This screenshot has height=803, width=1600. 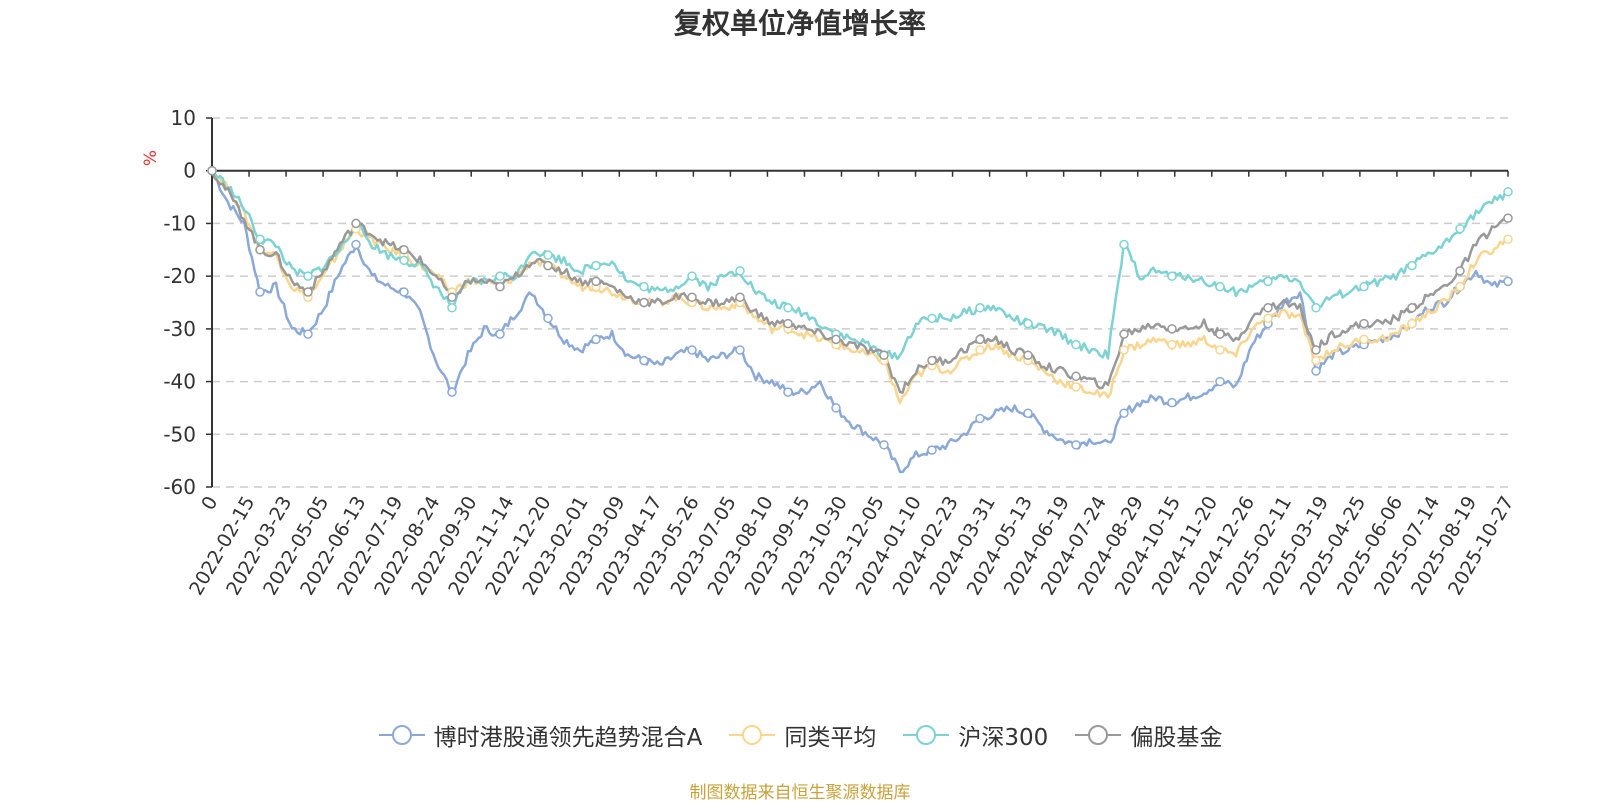 What do you see at coordinates (179, 223) in the screenshot?
I see `y-tick-label: -10` at bounding box center [179, 223].